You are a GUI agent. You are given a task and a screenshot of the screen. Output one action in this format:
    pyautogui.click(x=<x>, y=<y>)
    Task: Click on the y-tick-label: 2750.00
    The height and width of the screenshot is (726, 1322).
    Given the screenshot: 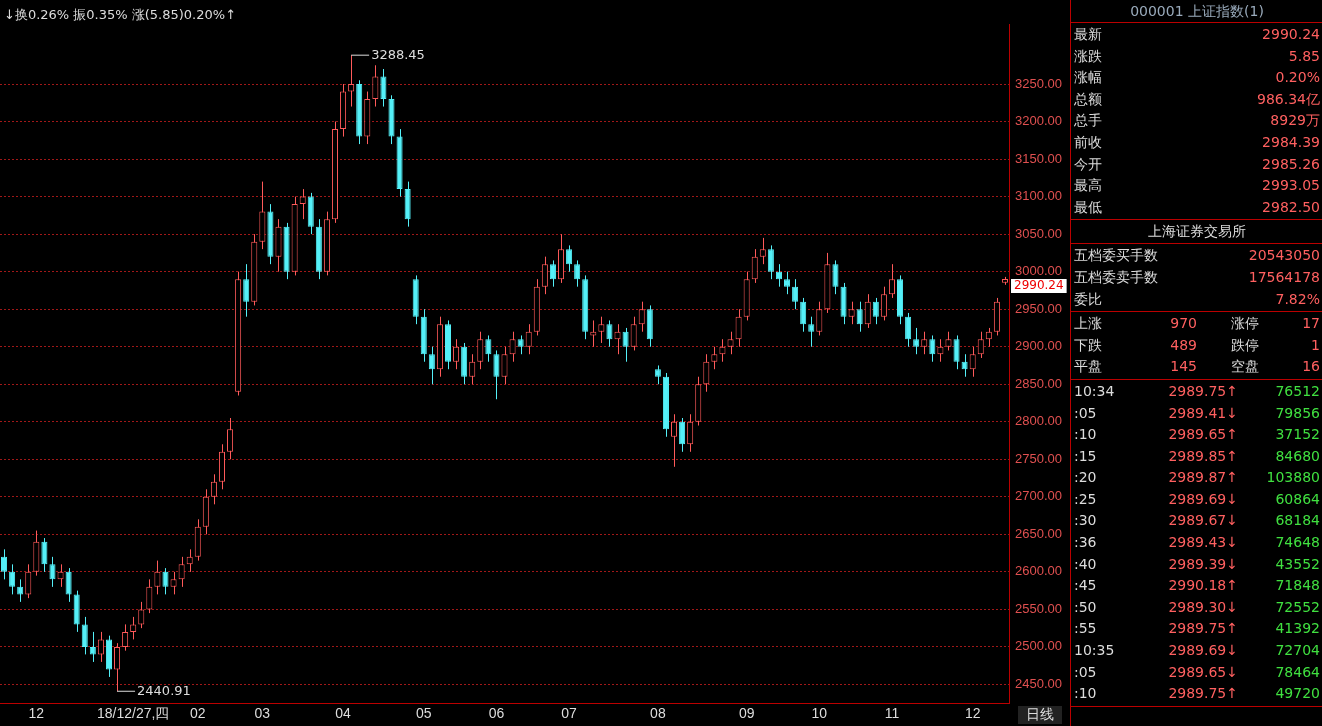 What is the action you would take?
    pyautogui.click(x=1039, y=458)
    